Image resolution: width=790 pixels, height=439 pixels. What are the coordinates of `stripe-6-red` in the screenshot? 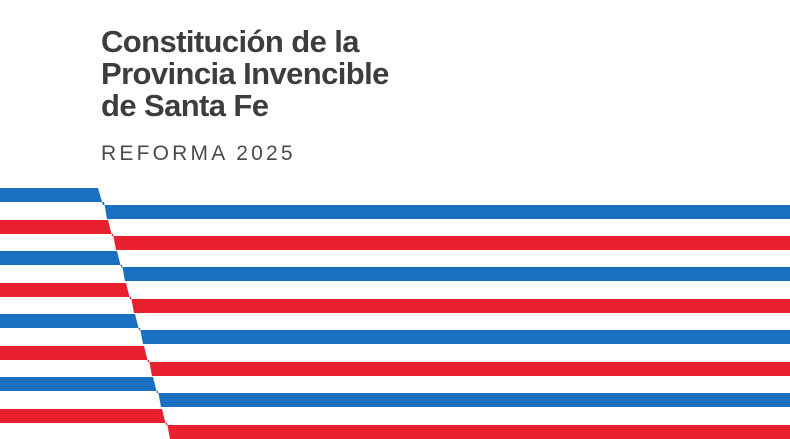 It's located at (395, 361).